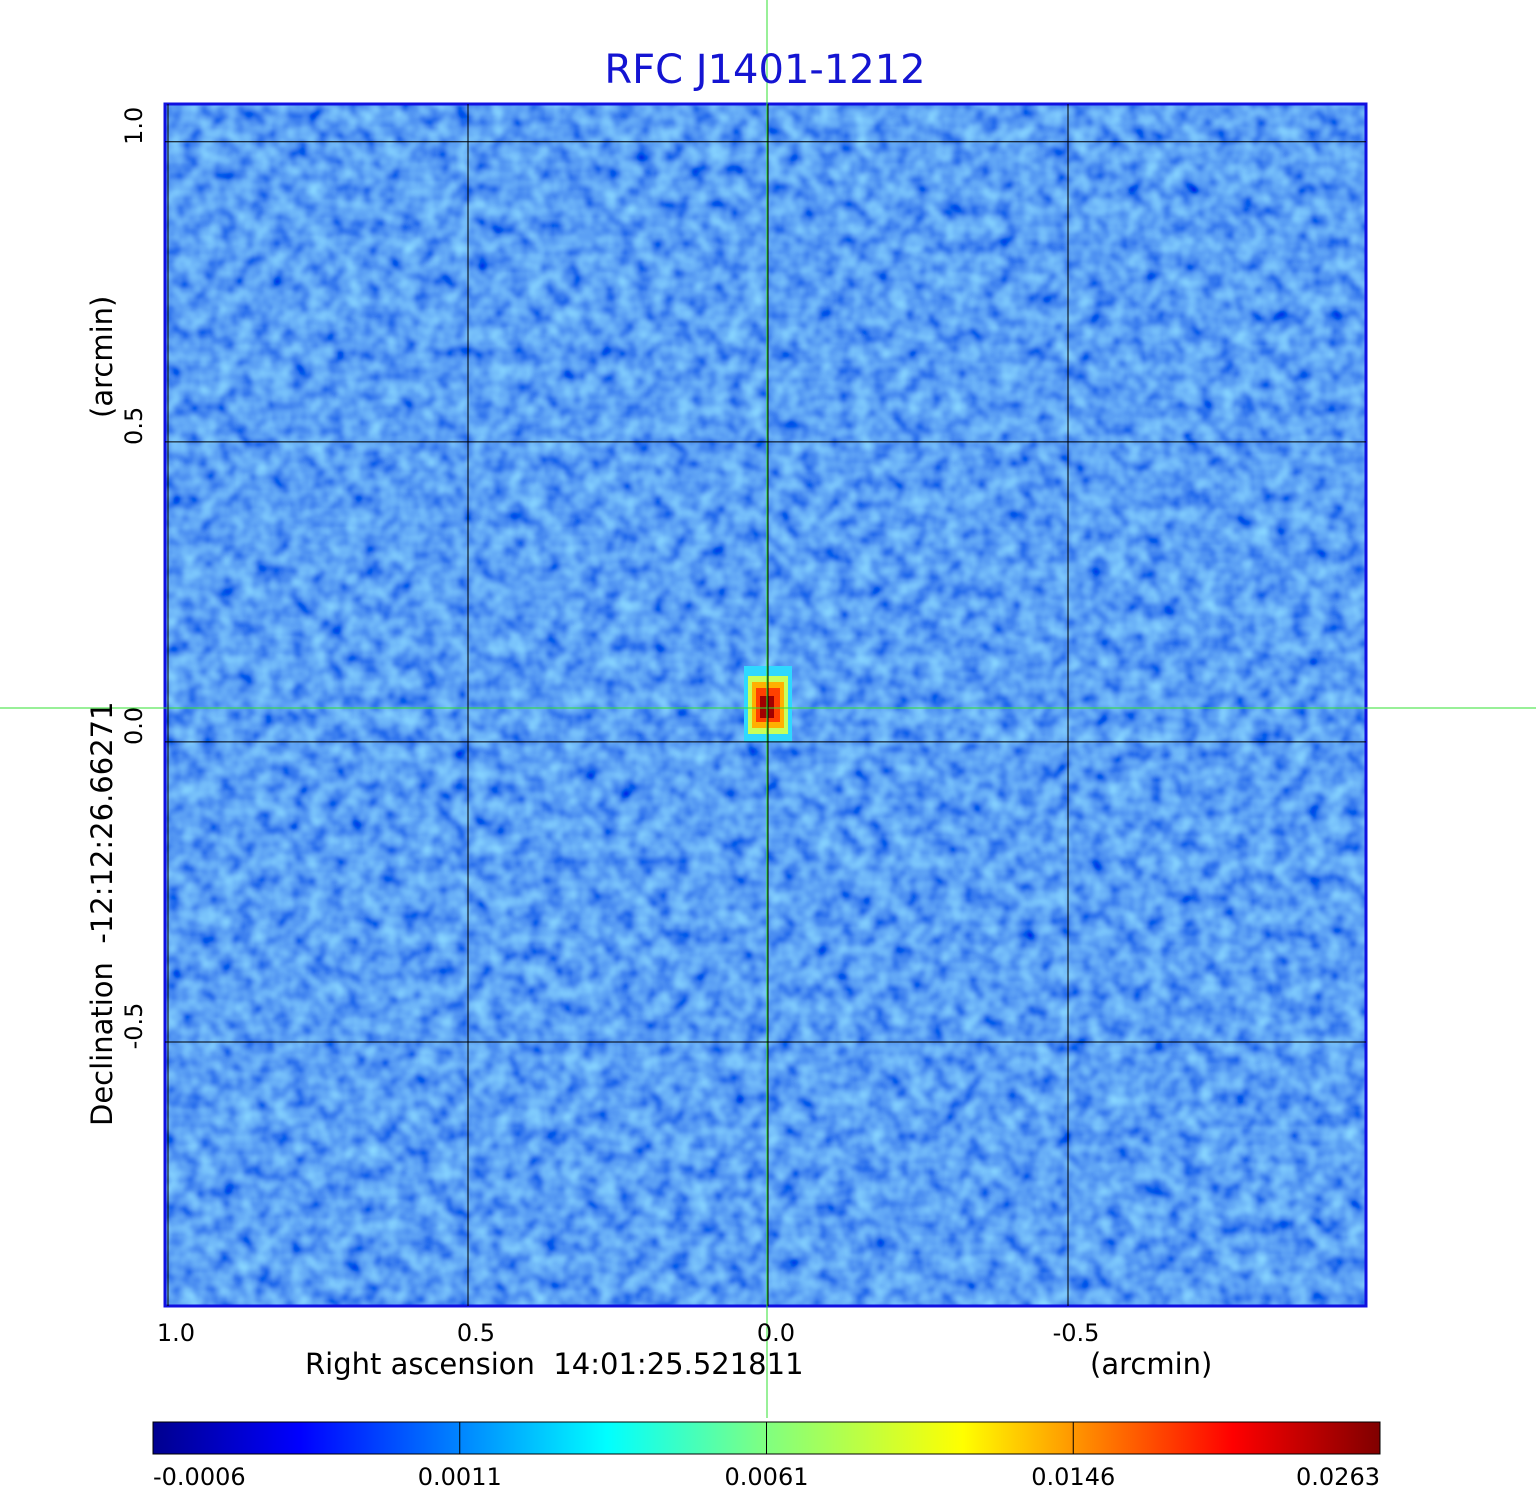  I want to click on colorbar-tick-label: 0.0146, so click(1073, 1477).